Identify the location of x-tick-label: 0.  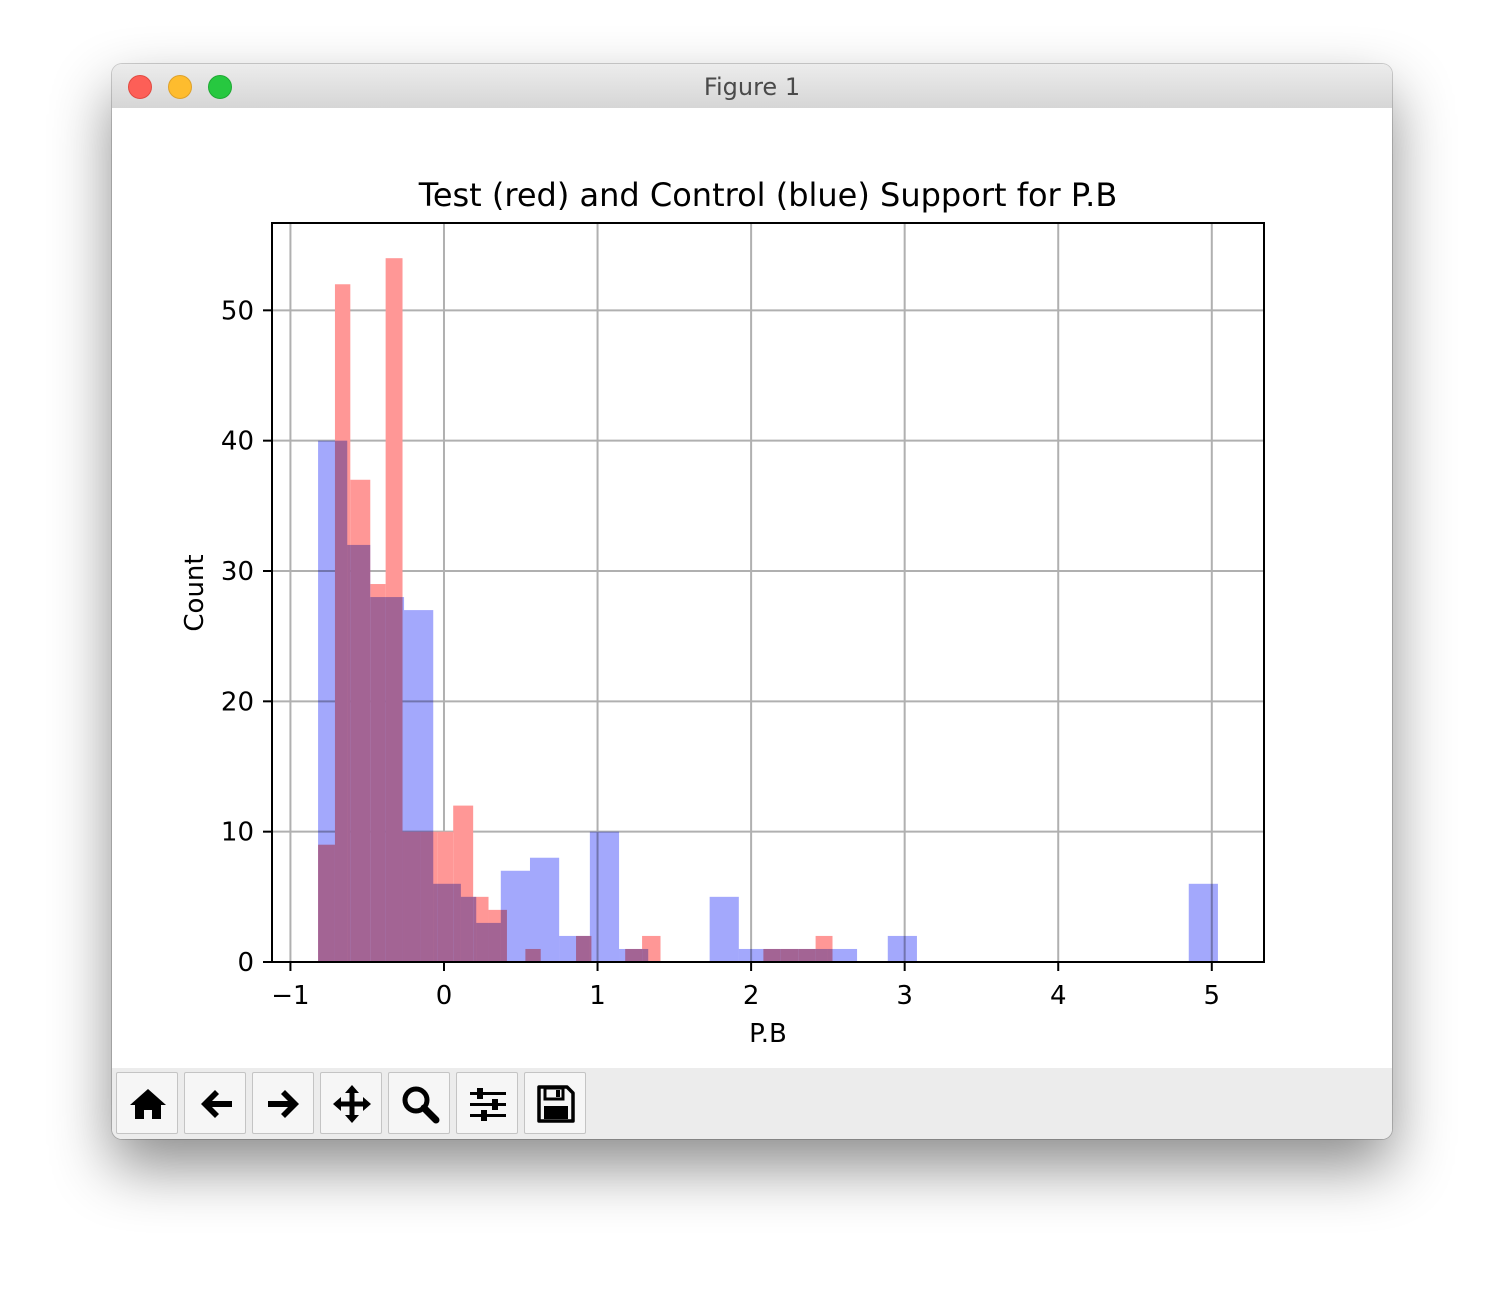
(444, 996).